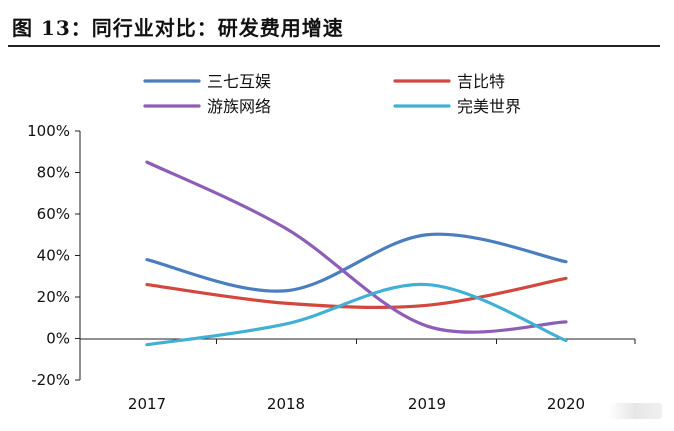  I want to click on y-tick-label: 20%, so click(53, 297).